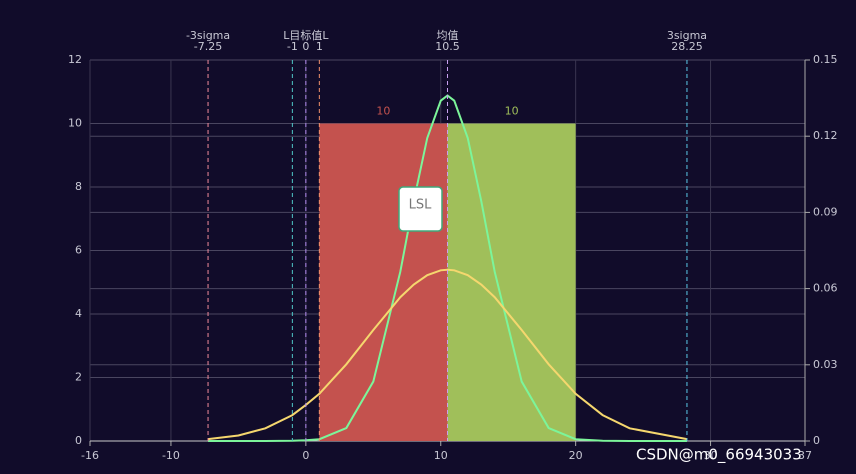 The height and width of the screenshot is (474, 856). I want to click on x-tick-label: -16, so click(90, 455).